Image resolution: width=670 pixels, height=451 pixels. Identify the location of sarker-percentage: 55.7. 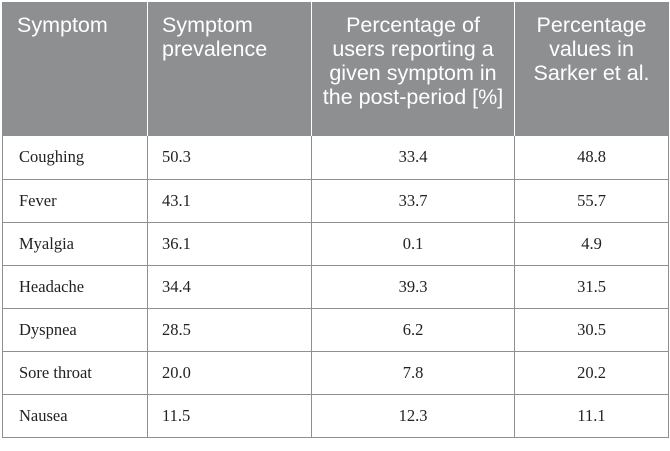
(591, 200).